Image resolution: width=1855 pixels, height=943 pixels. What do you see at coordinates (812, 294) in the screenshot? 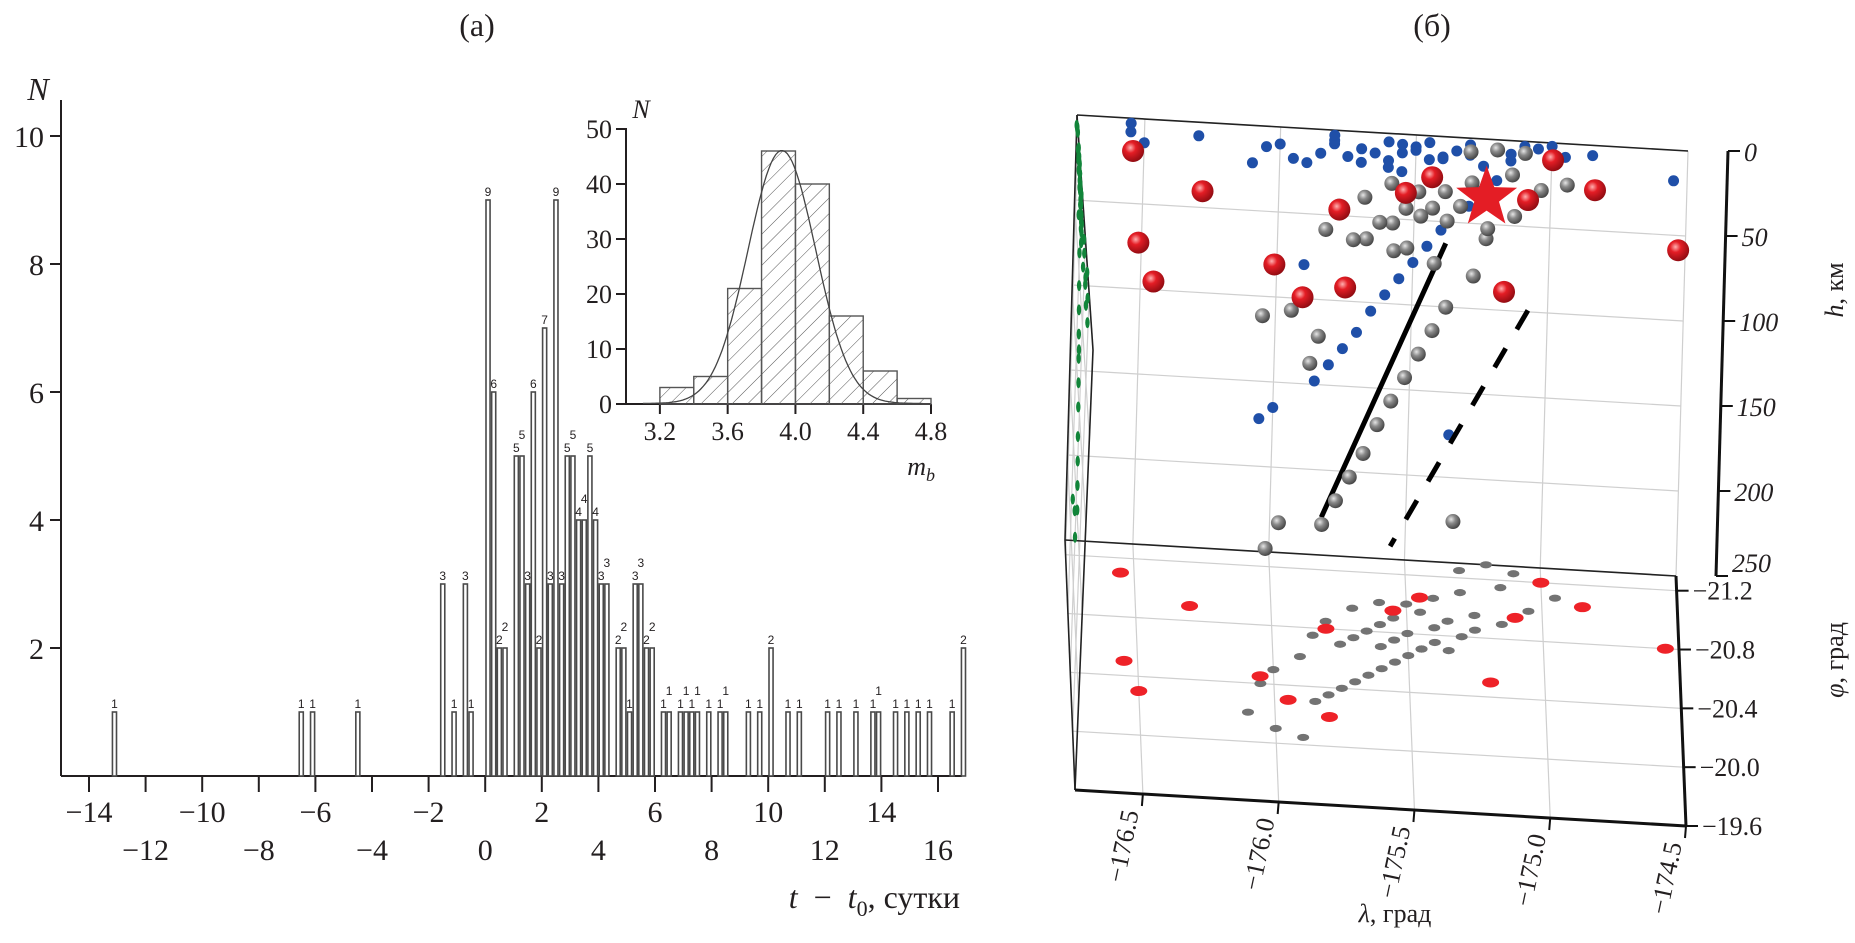
I see `inset-bar` at bounding box center [812, 294].